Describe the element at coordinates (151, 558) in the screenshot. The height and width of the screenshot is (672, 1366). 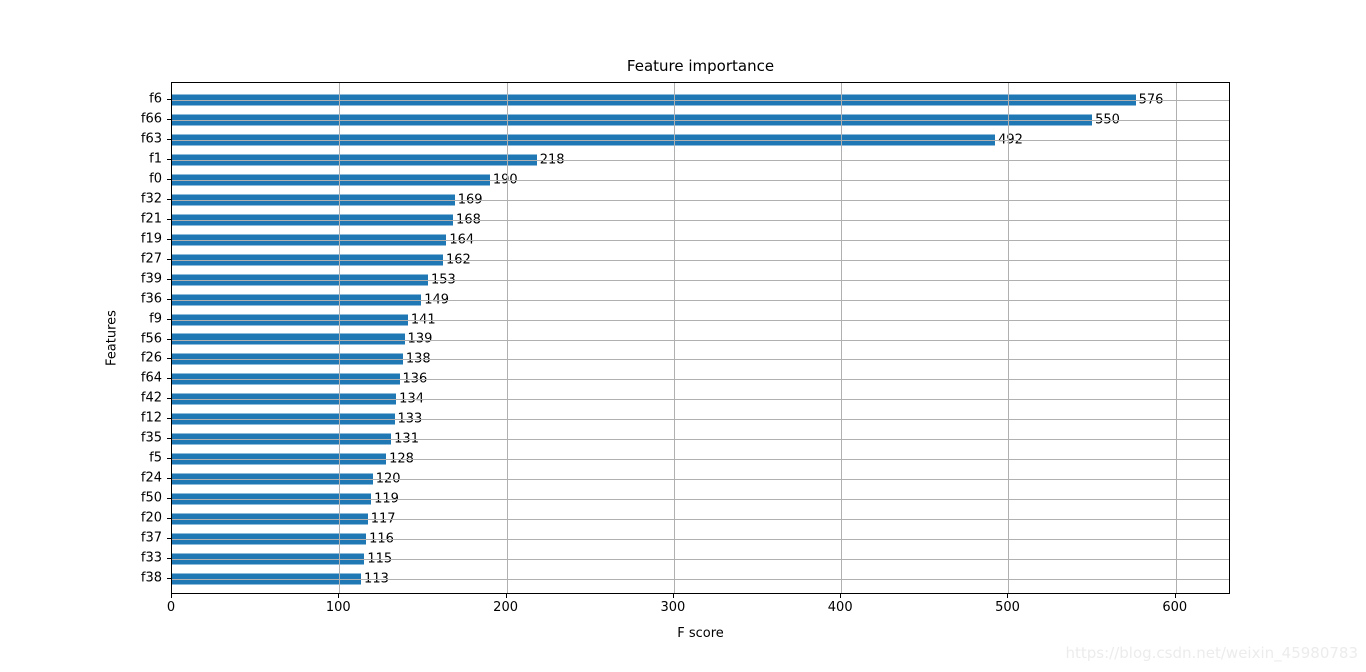
I see `y-tick-label-f33: f33` at that location.